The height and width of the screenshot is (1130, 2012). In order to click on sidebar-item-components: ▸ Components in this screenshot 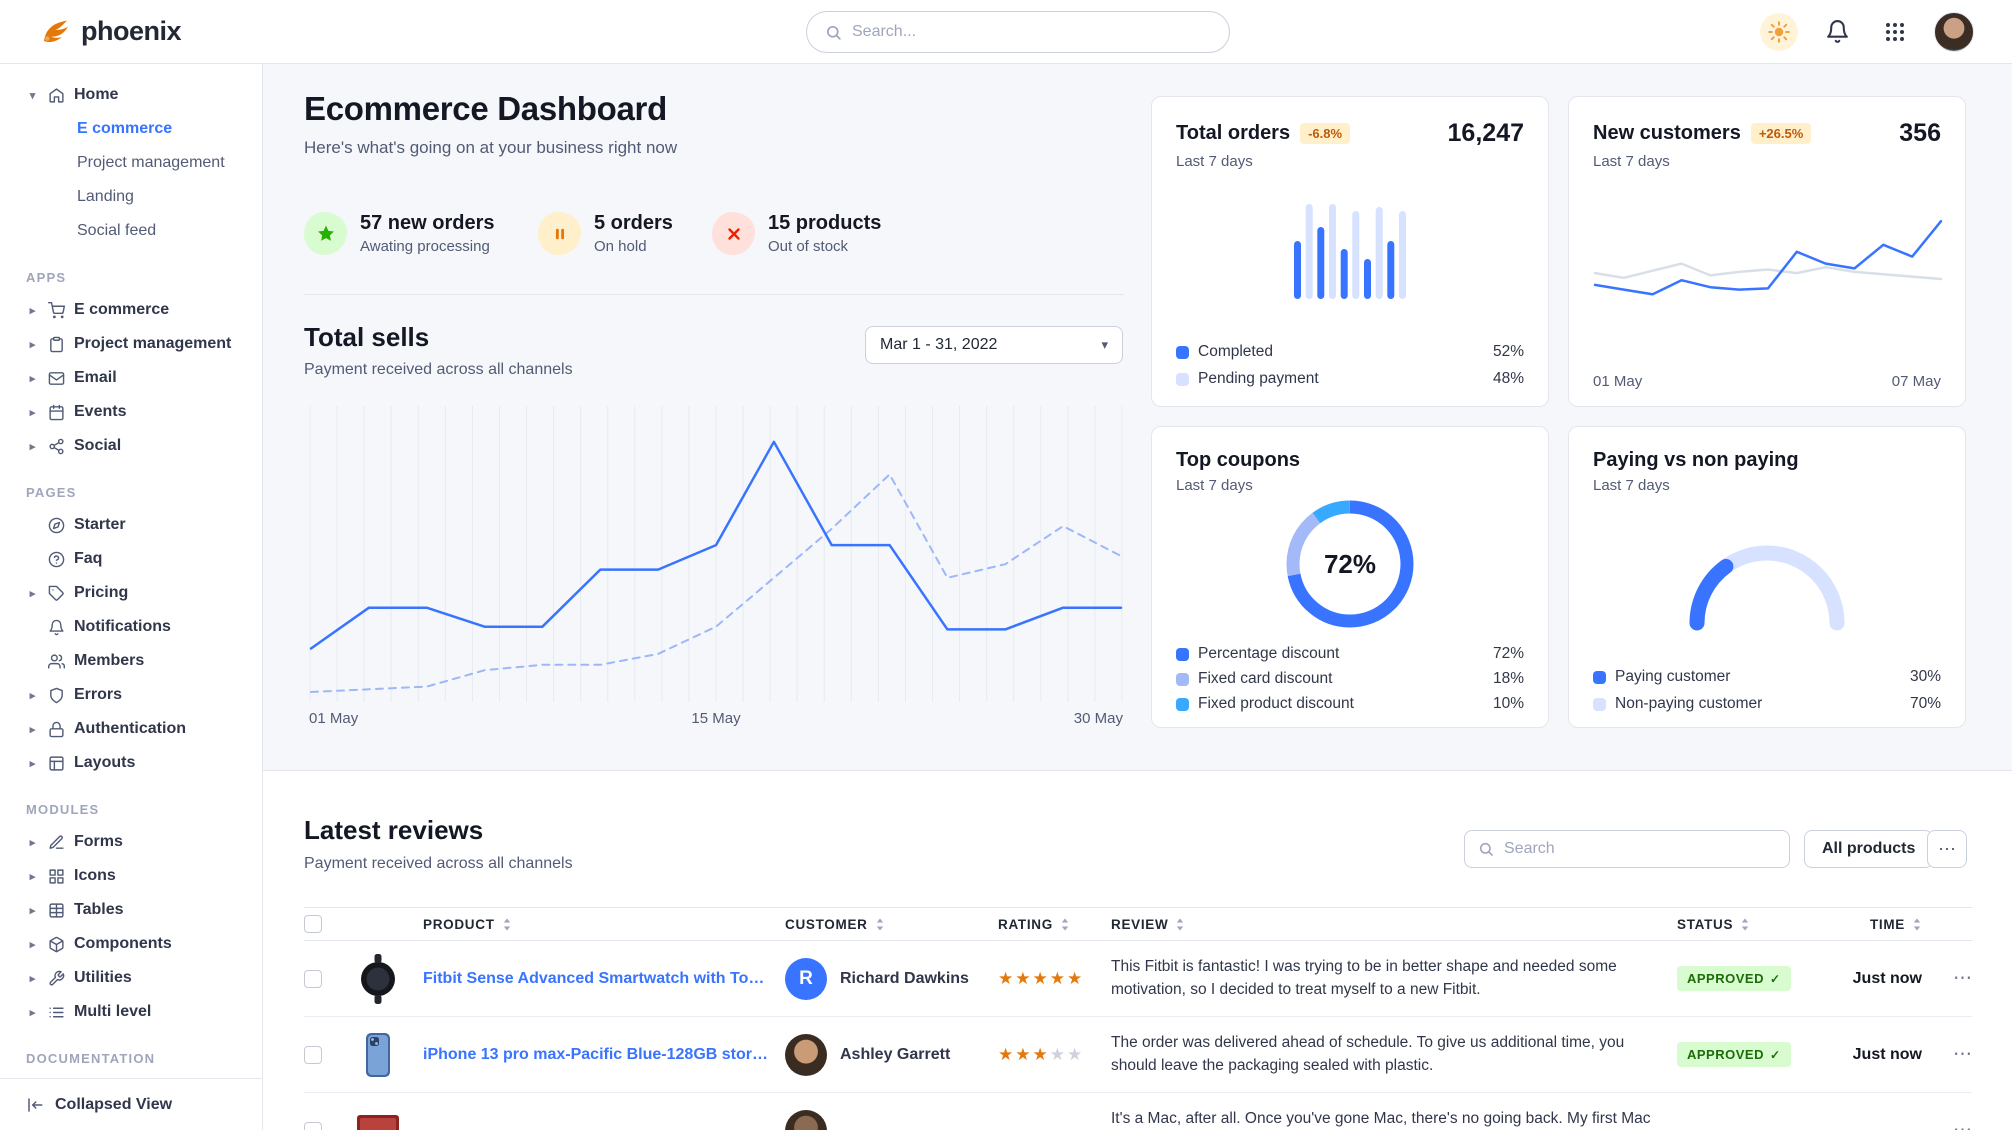, I will do `click(131, 944)`.